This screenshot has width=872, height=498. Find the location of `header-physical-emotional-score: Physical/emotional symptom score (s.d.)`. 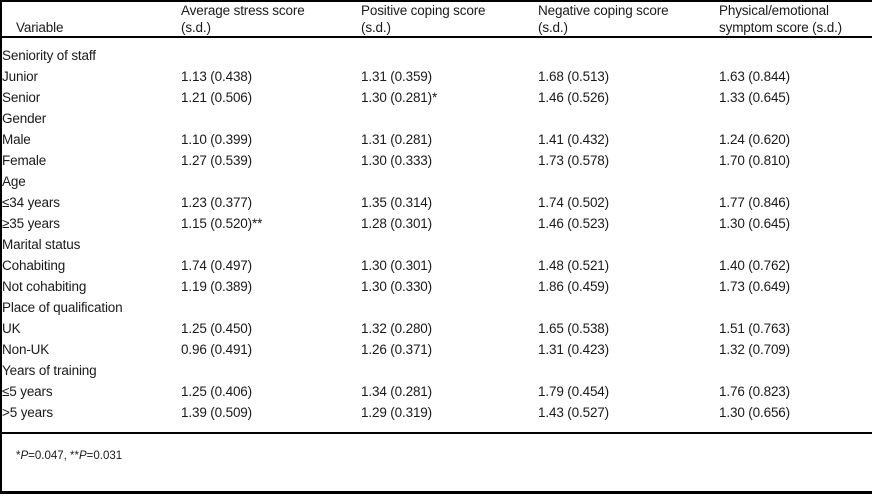

header-physical-emotional-score: Physical/emotional symptom score (s.d.) is located at coordinates (795, 20).